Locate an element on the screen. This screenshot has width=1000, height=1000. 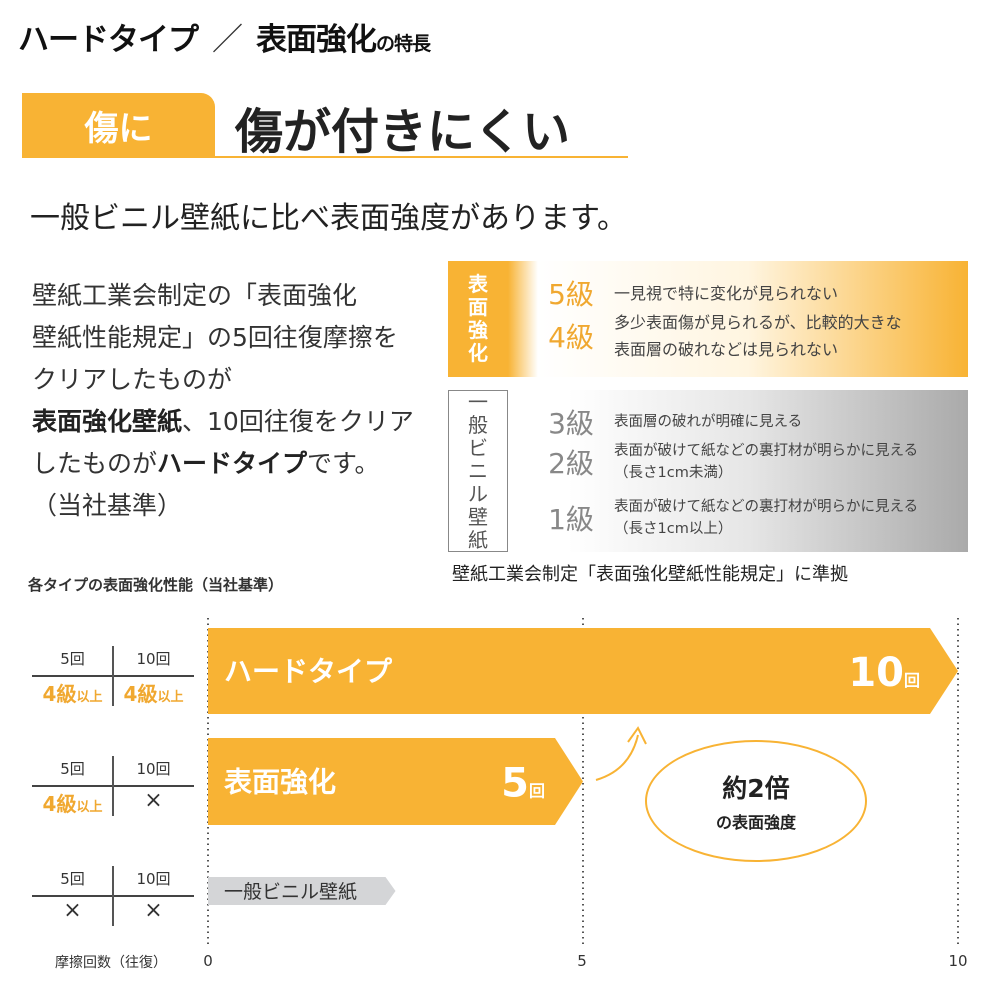
feature-heading: 傷が付きにくい is located at coordinates (403, 132).